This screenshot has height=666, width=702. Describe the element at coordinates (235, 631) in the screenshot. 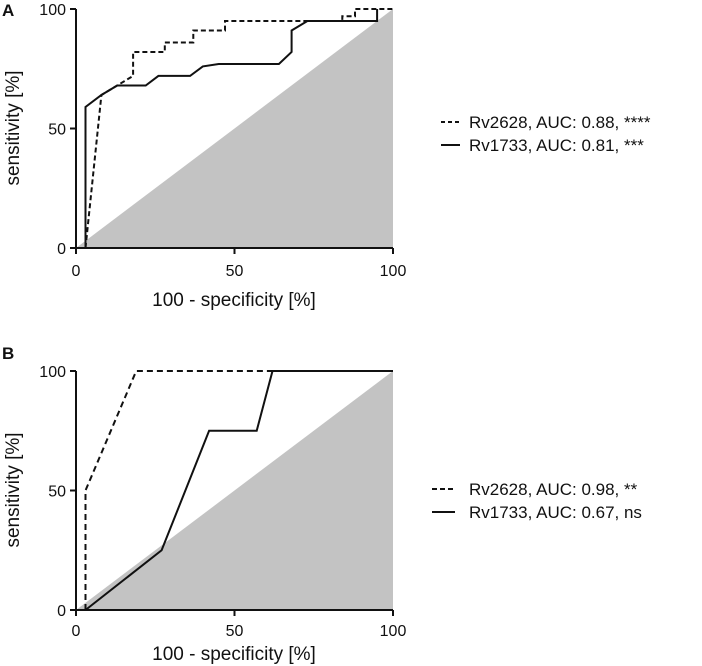

I see `panel-b-x-tick-label-50: 50` at that location.